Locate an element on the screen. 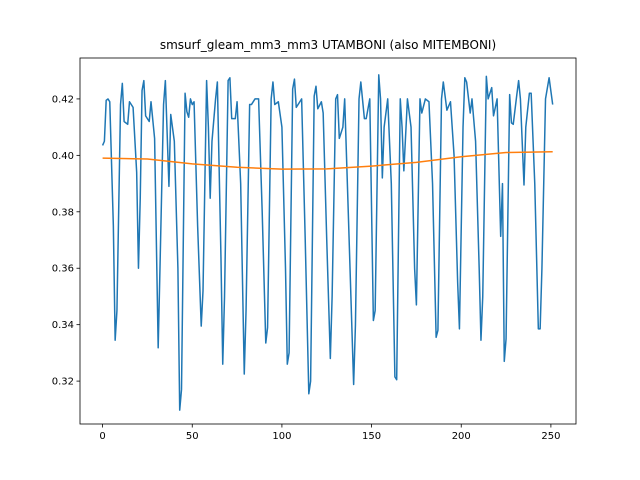 The image size is (640, 480). x-tick-label: 200 is located at coordinates (461, 436).